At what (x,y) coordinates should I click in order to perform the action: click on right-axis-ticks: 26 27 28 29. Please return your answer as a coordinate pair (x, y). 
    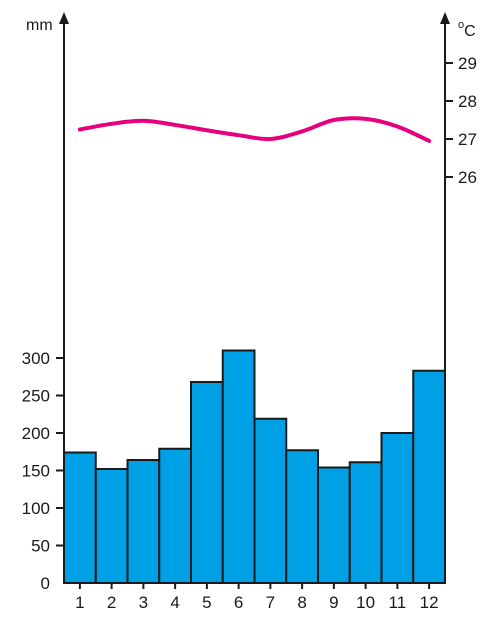
    Looking at the image, I should click on (461, 120).